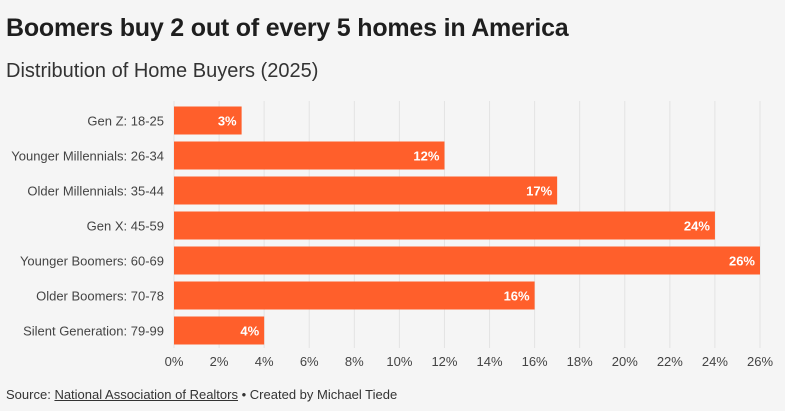 The image size is (785, 411). I want to click on x-tick-label-3: 6%, so click(309, 361).